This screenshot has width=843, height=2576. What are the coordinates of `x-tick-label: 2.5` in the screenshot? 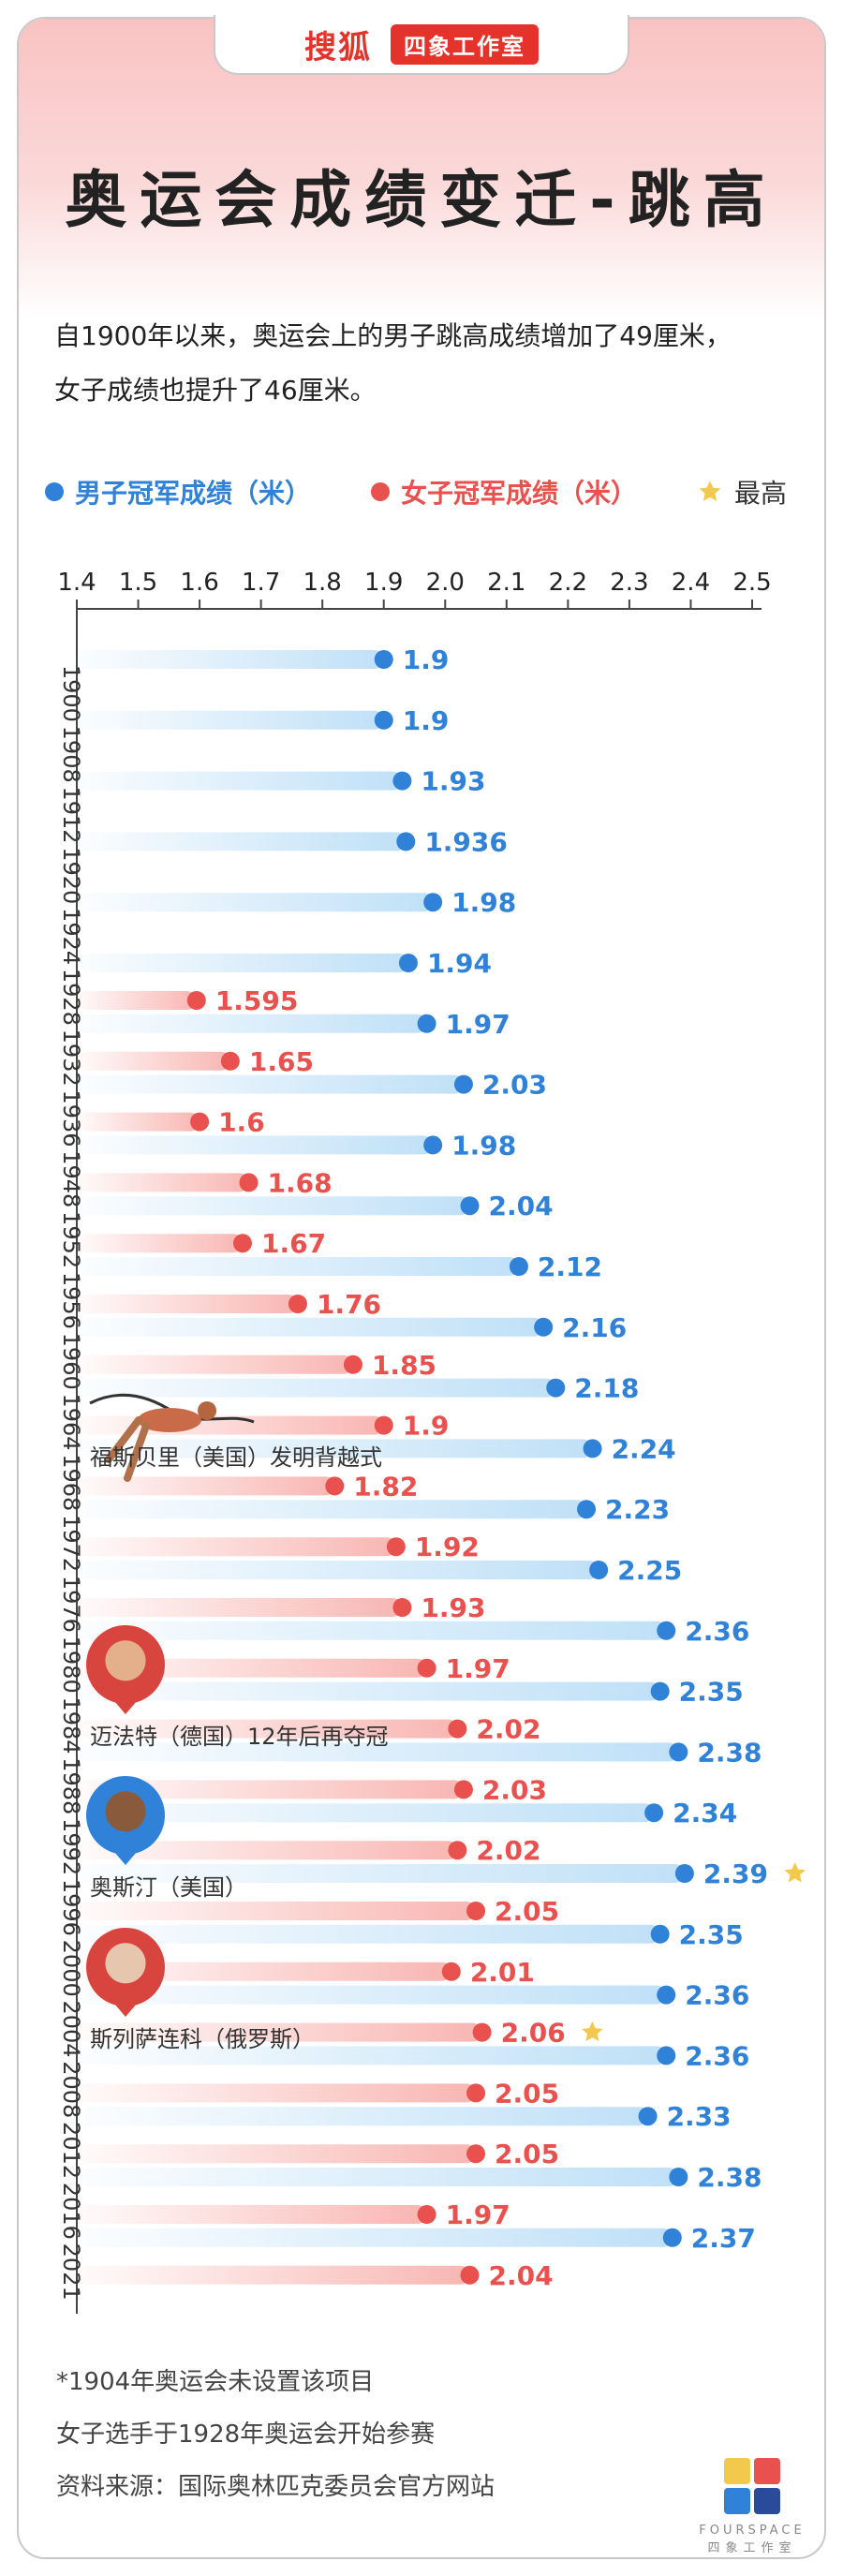 It's located at (751, 583).